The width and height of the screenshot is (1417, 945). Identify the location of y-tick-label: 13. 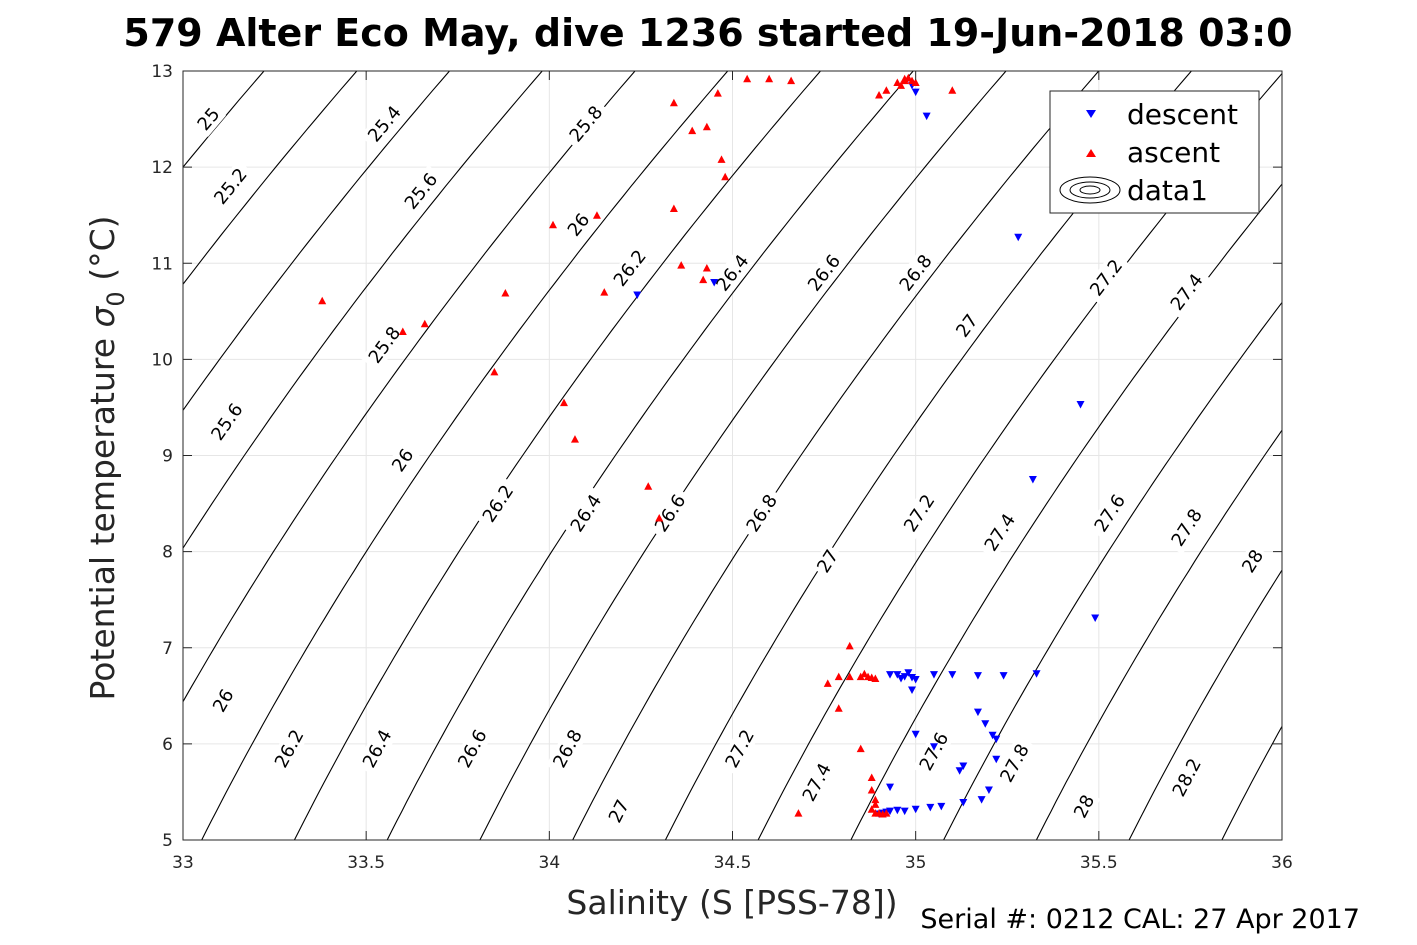
(162, 72).